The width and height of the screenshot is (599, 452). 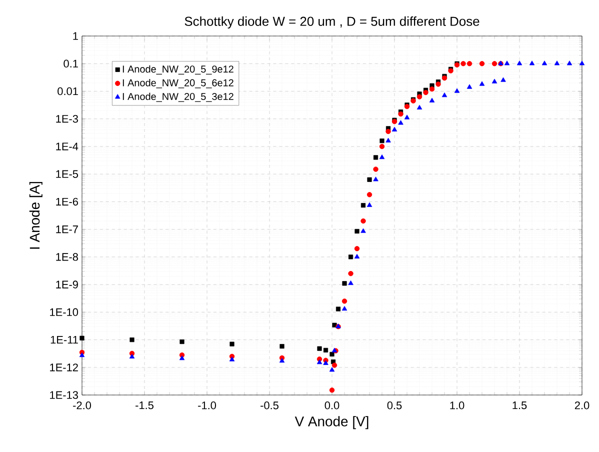 I want to click on y-tick-label: 1E-5, so click(x=67, y=174).